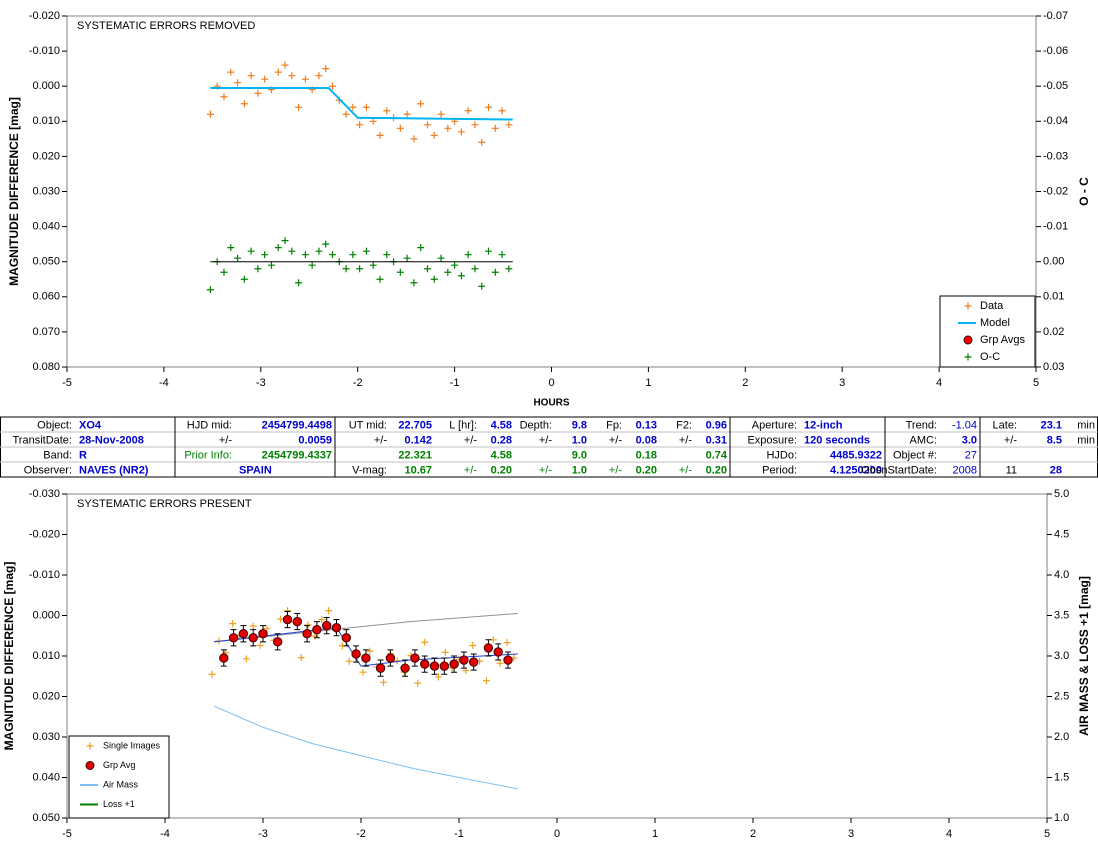 The height and width of the screenshot is (849, 1098). What do you see at coordinates (1053, 367) in the screenshot?
I see `y2-tick-label: 0.03` at bounding box center [1053, 367].